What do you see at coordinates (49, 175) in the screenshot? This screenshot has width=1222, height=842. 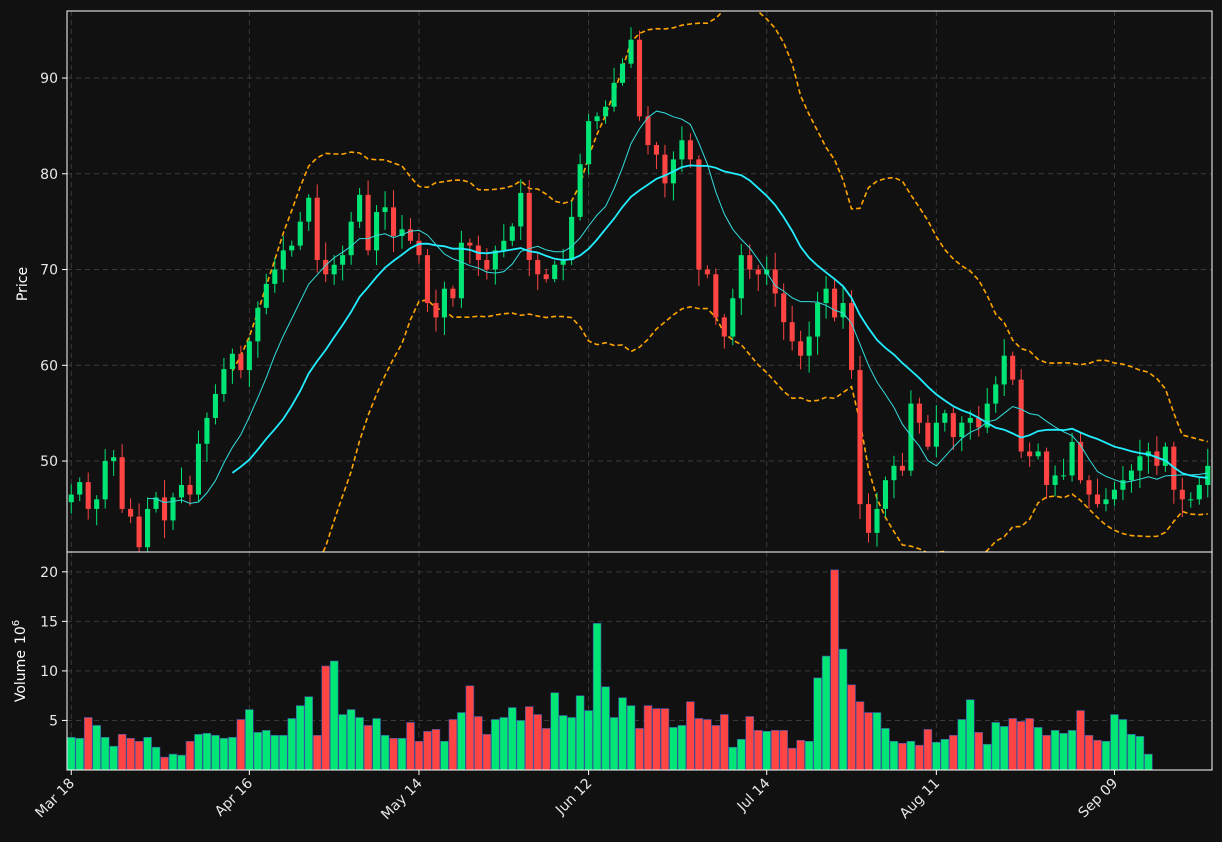 I see `price-tick-label: 80` at bounding box center [49, 175].